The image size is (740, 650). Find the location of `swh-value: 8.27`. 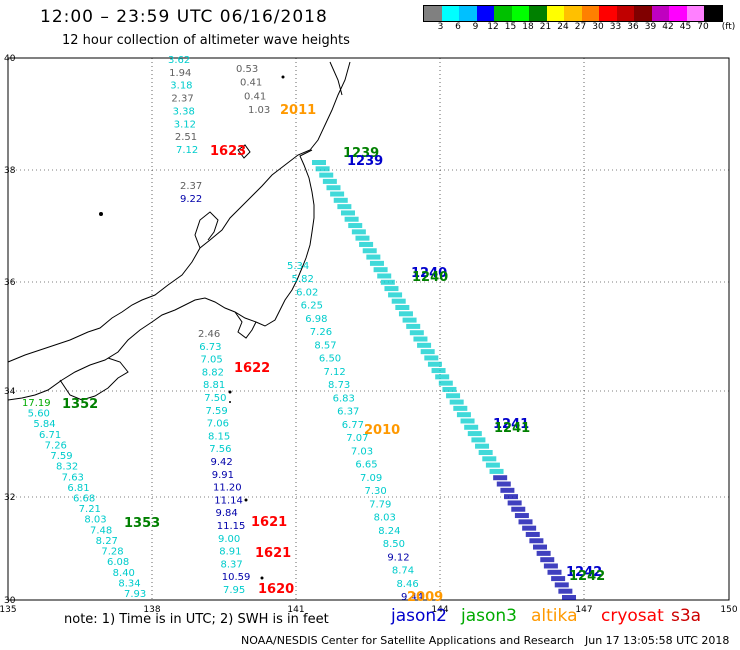

swh-value: 8.27 is located at coordinates (107, 541).